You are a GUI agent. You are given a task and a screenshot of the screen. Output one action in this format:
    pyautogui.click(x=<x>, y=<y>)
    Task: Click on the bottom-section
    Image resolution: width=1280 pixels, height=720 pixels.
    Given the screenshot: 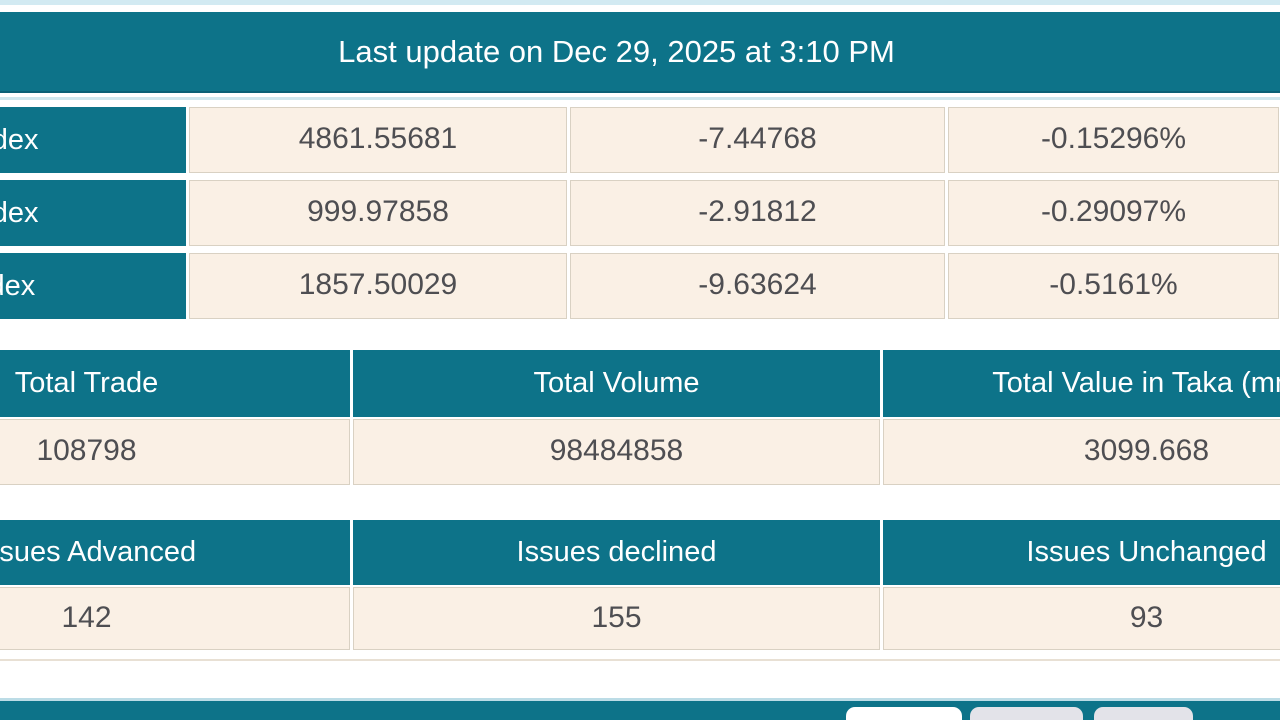 What is the action you would take?
    pyautogui.click(x=640, y=709)
    